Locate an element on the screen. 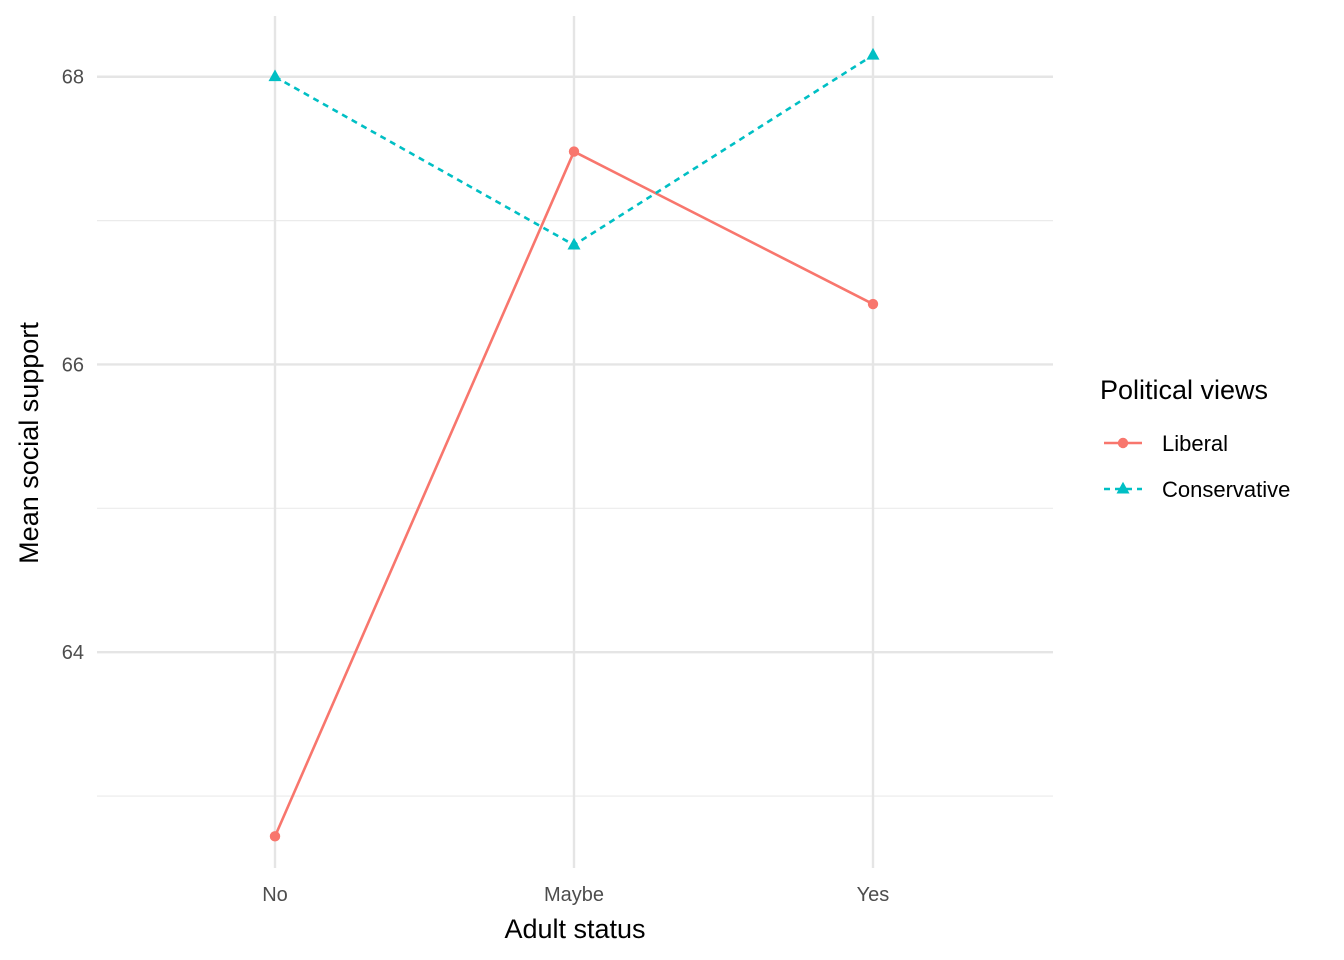 This screenshot has height=960, width=1344. legend: Political views Liberal Conservative is located at coordinates (1195, 438).